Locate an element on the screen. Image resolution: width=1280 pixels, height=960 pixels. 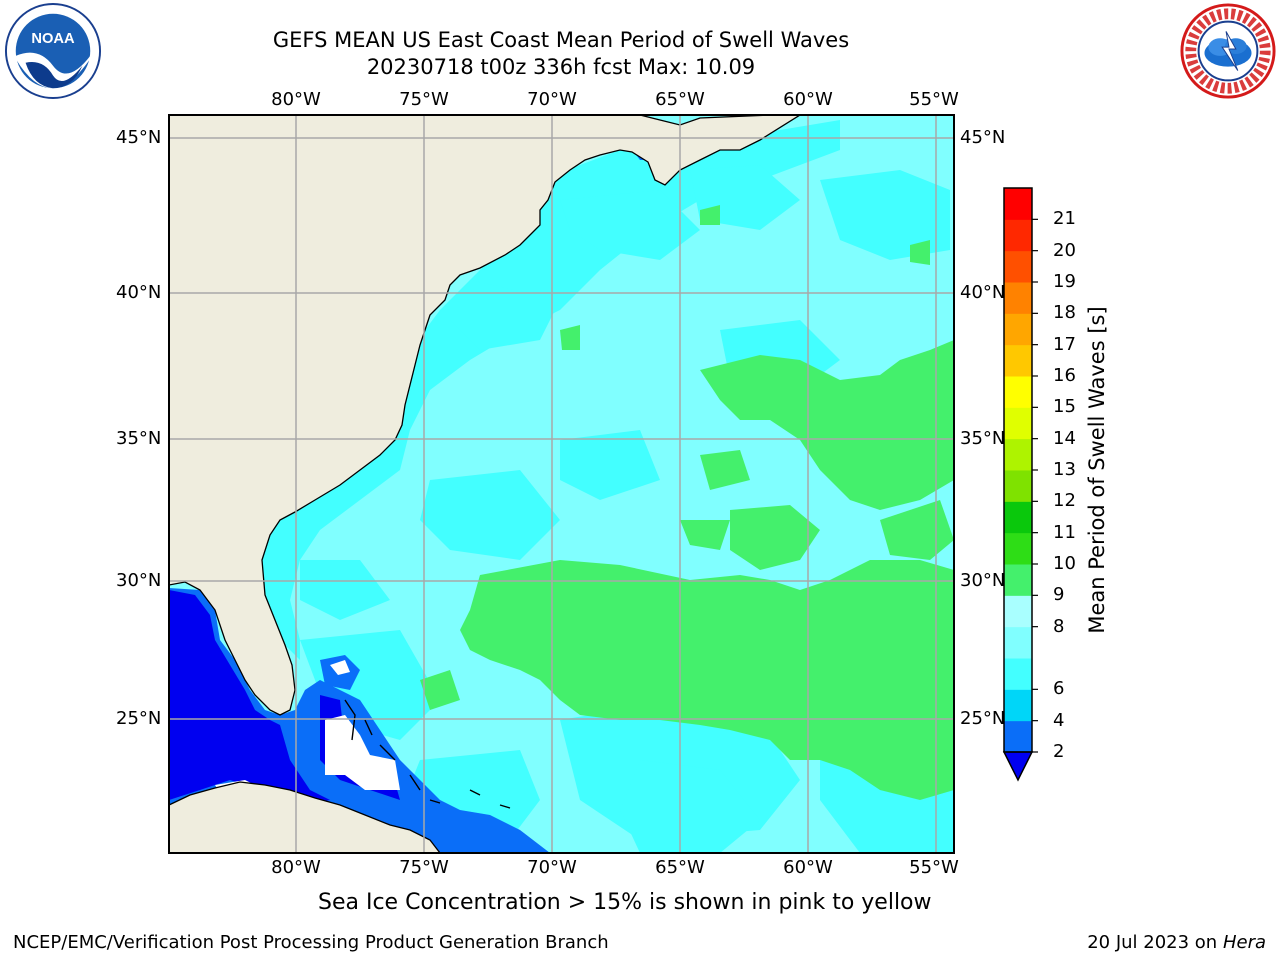
colorbar-tick-label-8: 8 is located at coordinates (1059, 626).